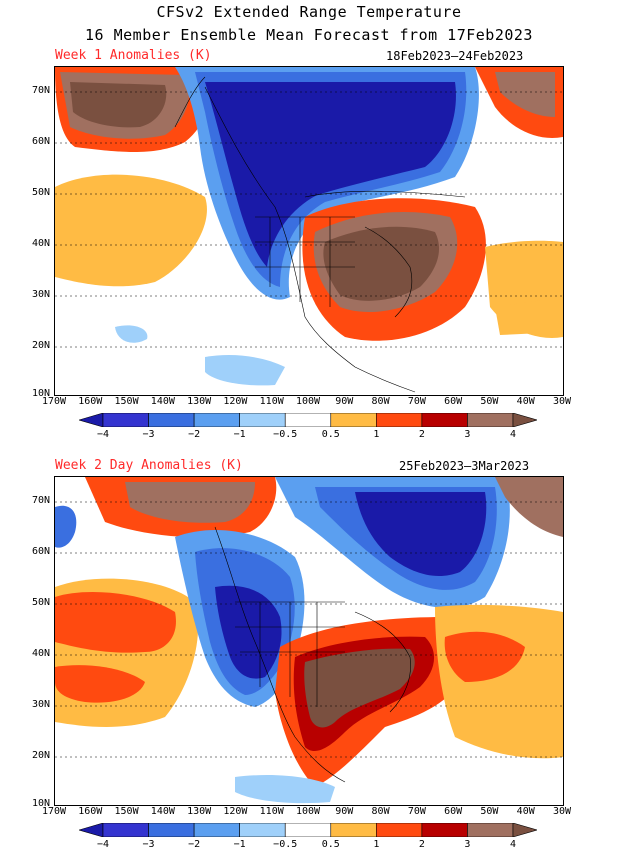  Describe the element at coordinates (562, 401) in the screenshot. I see `panel1-lon-30w: 30W` at that location.